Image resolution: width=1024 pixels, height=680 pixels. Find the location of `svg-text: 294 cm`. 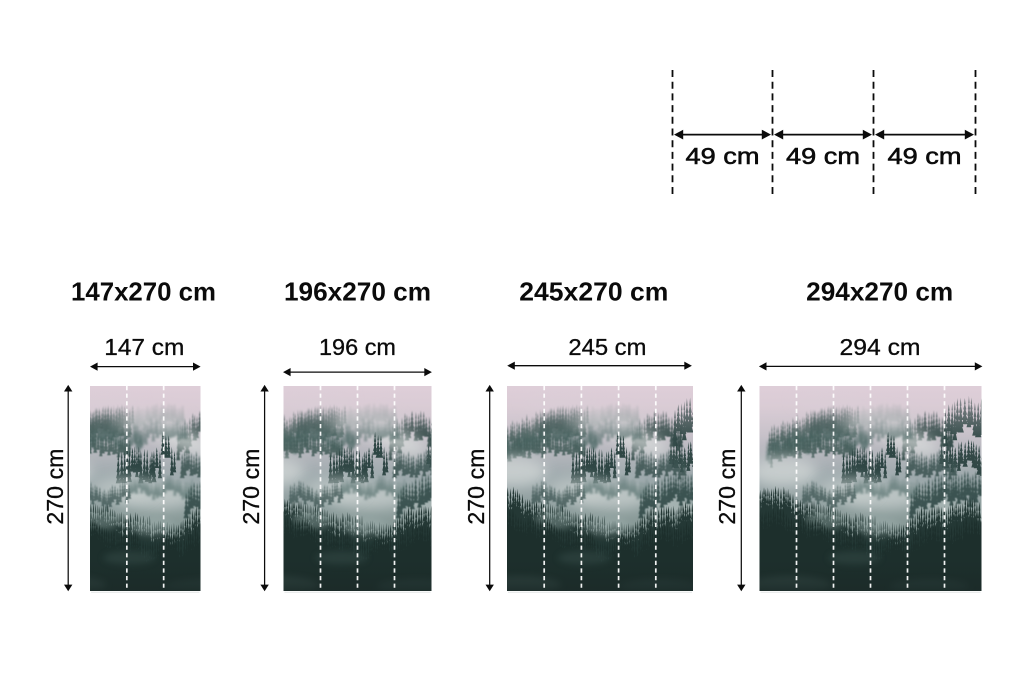

svg-text: 294 cm is located at coordinates (880, 347).